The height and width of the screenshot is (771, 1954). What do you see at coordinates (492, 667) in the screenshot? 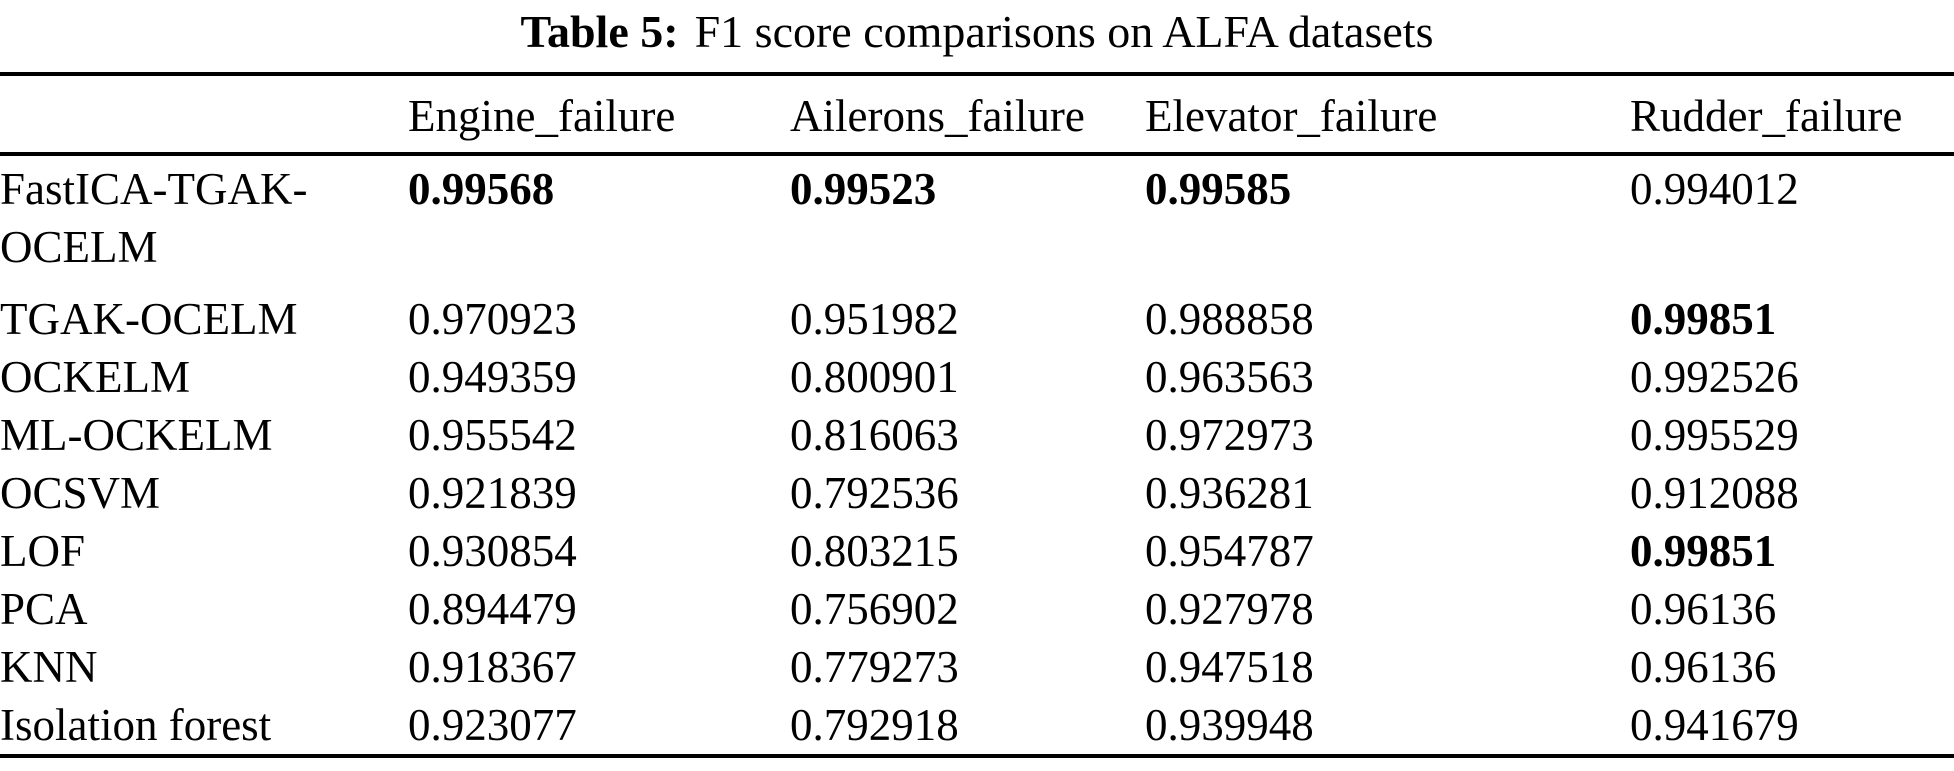
I see `f1-value: 0.918367` at bounding box center [492, 667].